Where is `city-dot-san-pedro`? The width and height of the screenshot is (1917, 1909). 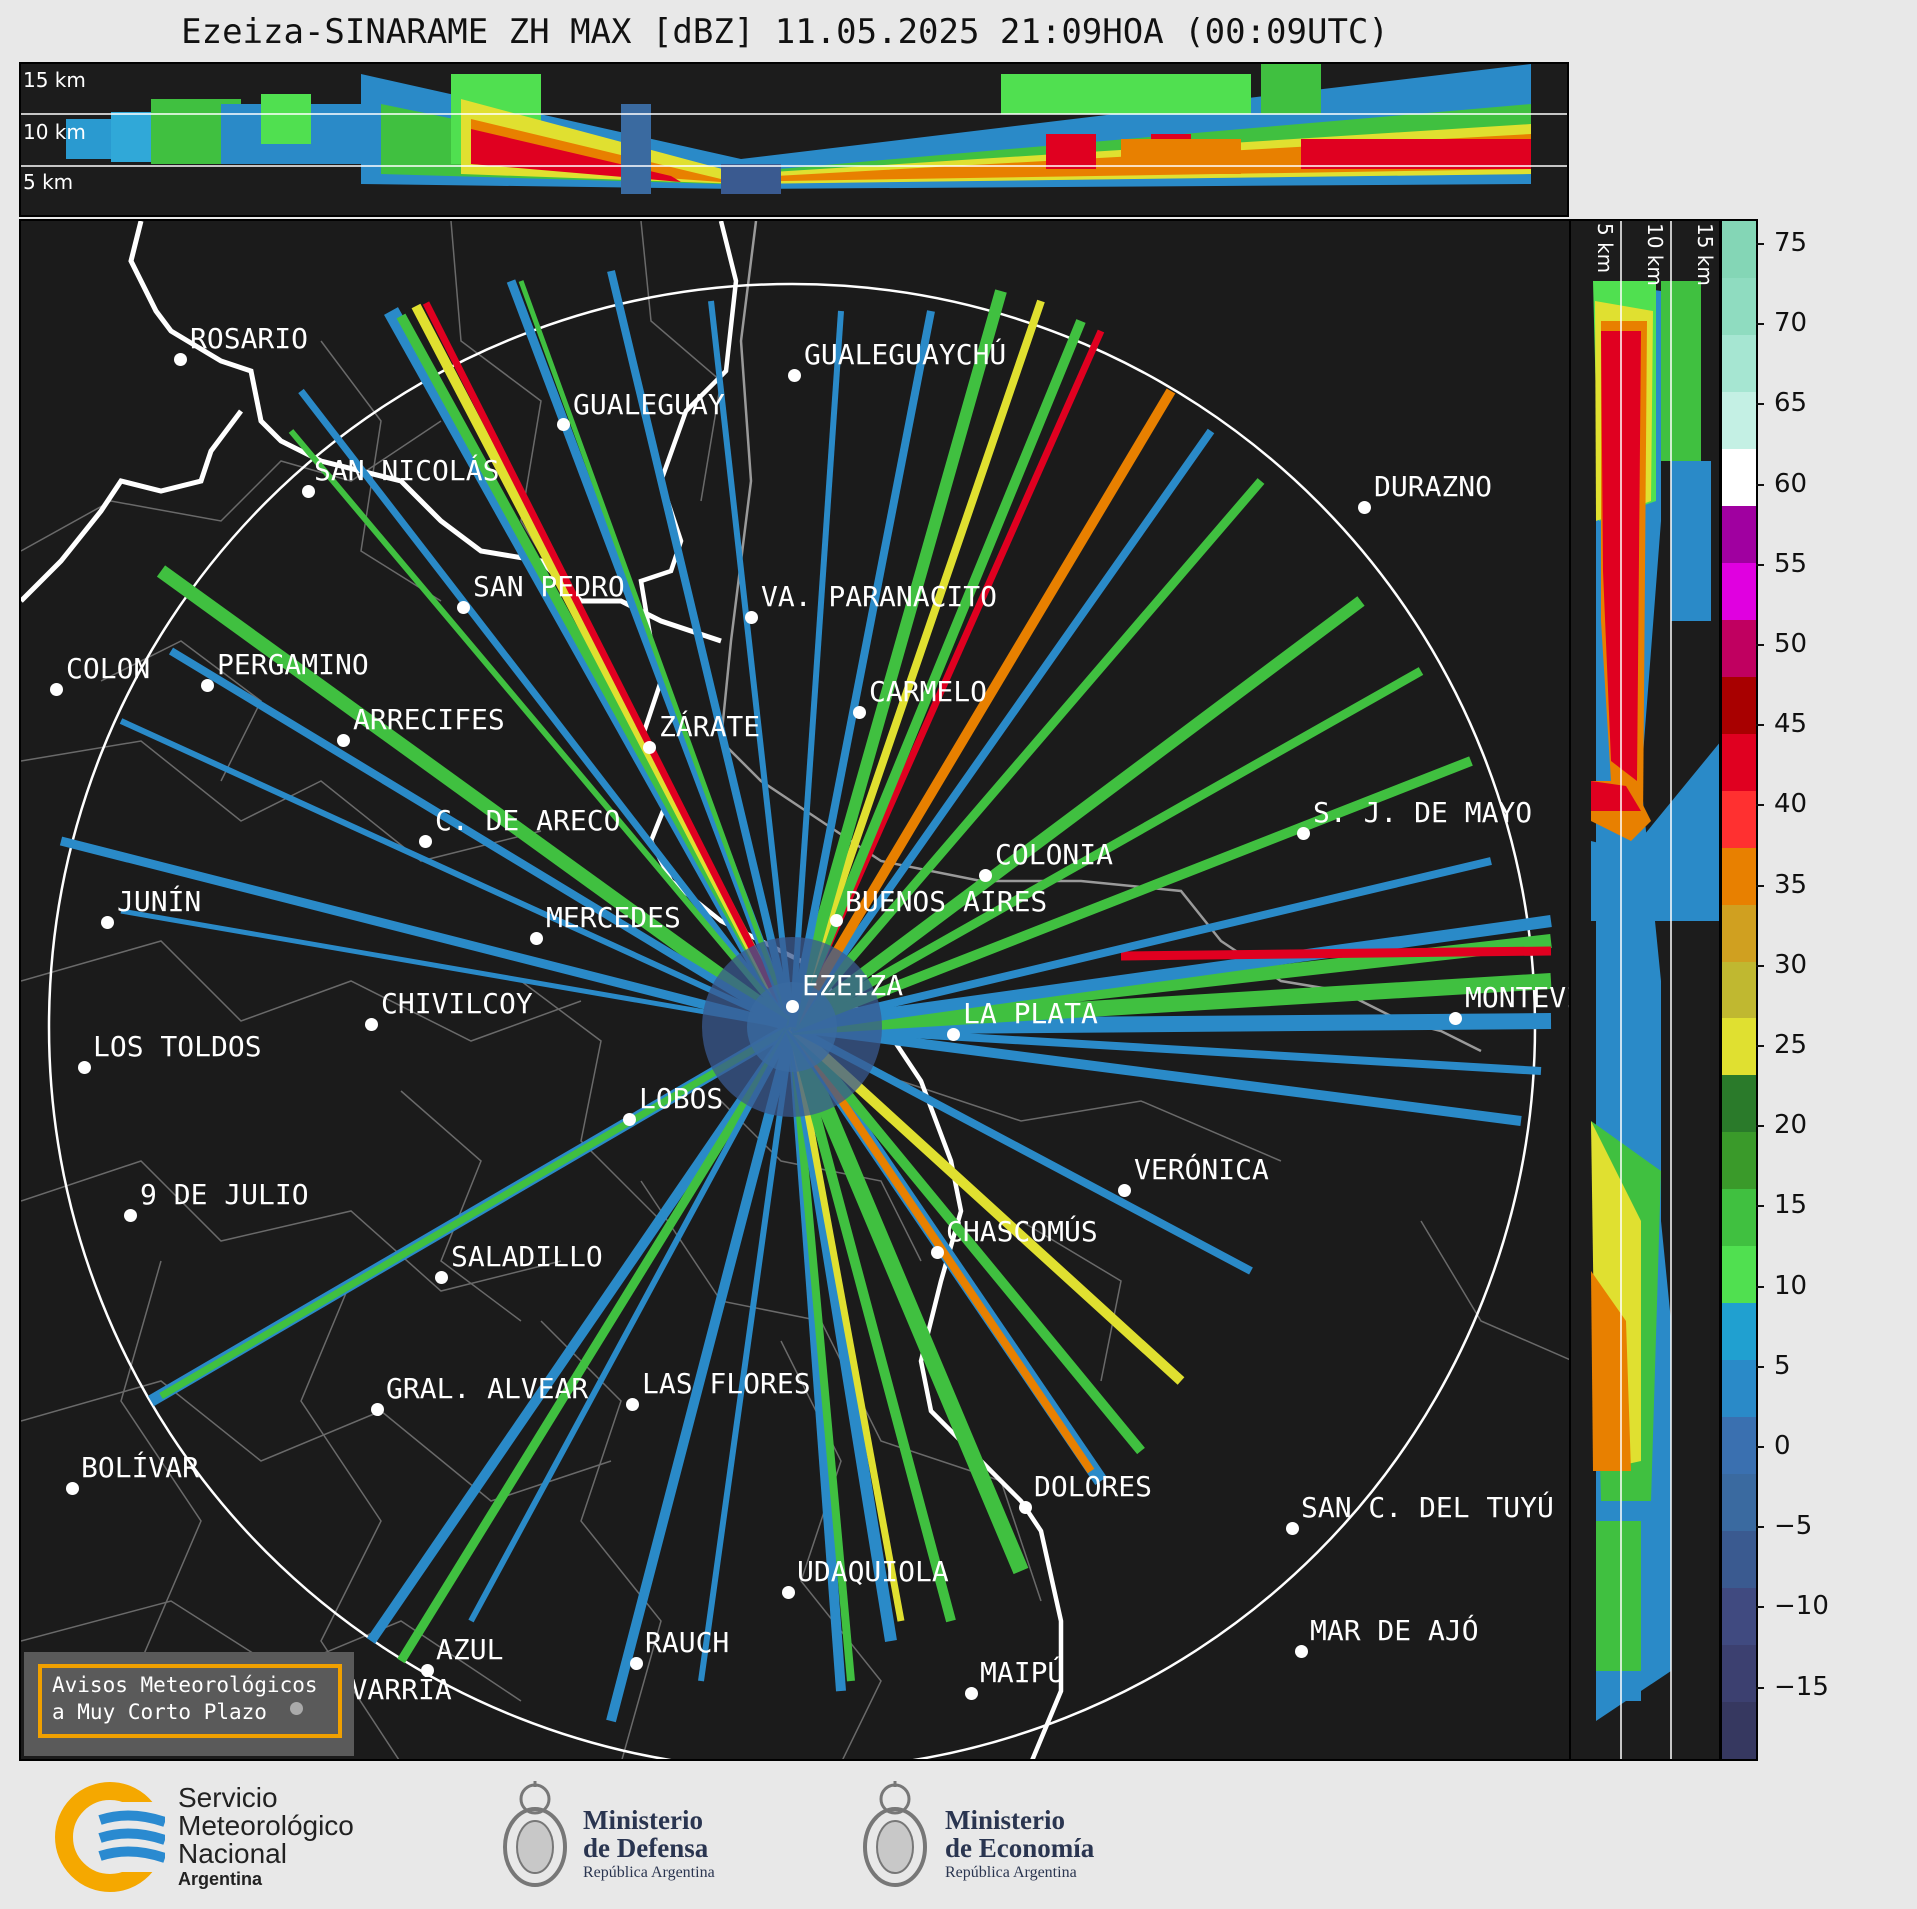
city-dot-san-pedro is located at coordinates (463, 607).